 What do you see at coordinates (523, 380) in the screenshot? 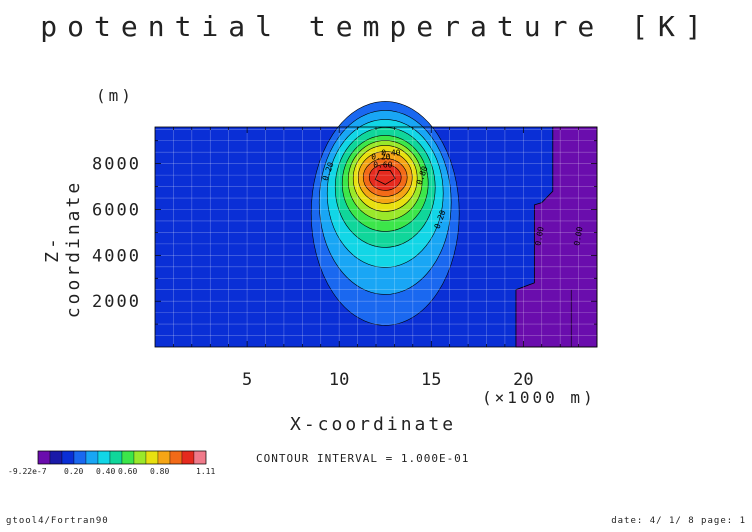
I see `x-tick-label: 20` at bounding box center [523, 380].